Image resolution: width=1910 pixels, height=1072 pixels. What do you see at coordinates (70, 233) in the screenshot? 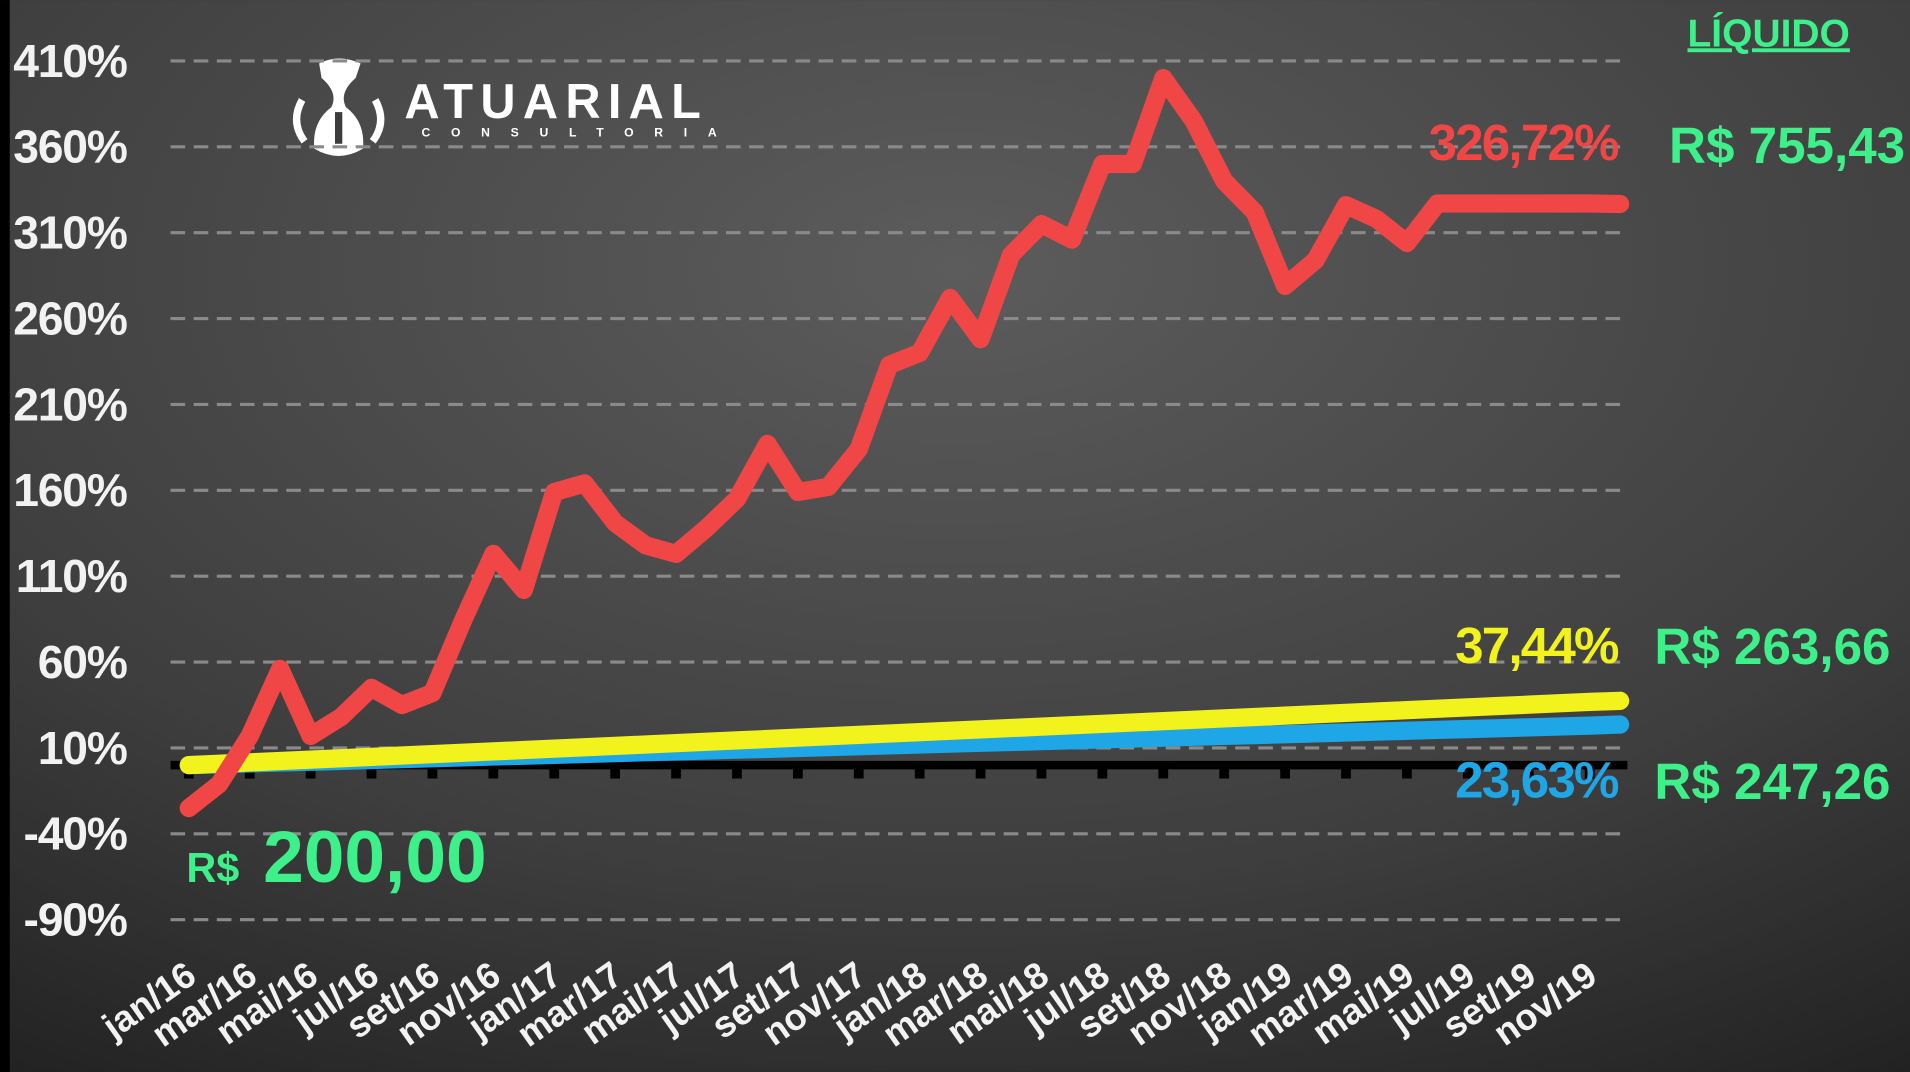
I see `y-tick-label: 310%` at bounding box center [70, 233].